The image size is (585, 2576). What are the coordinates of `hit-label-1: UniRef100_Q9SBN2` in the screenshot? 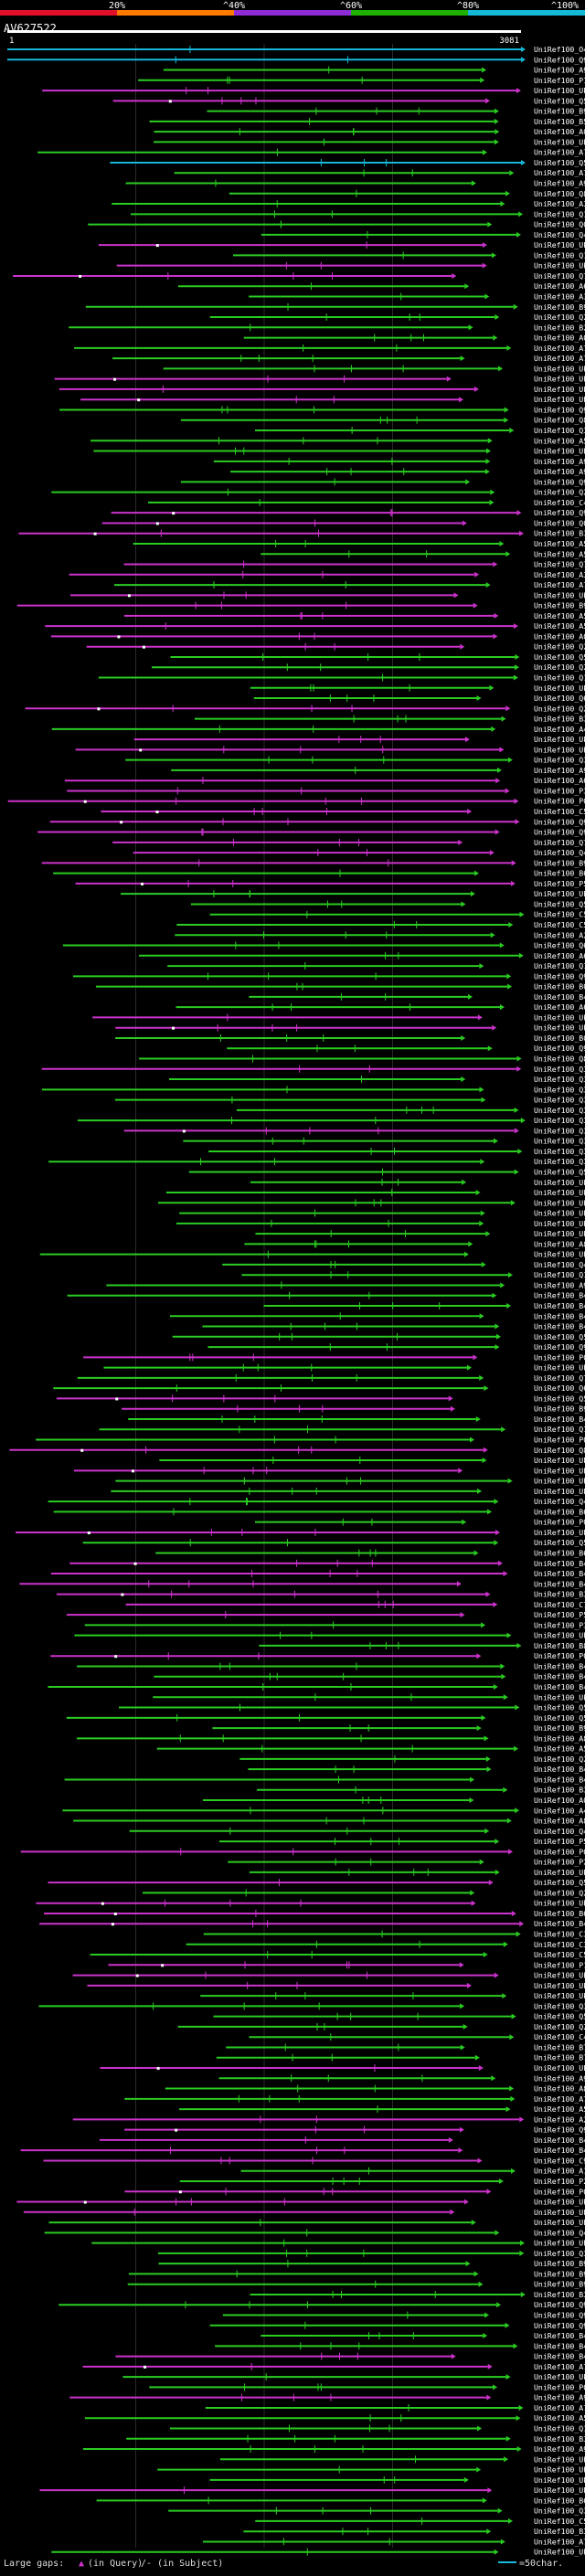 It's located at (560, 59).